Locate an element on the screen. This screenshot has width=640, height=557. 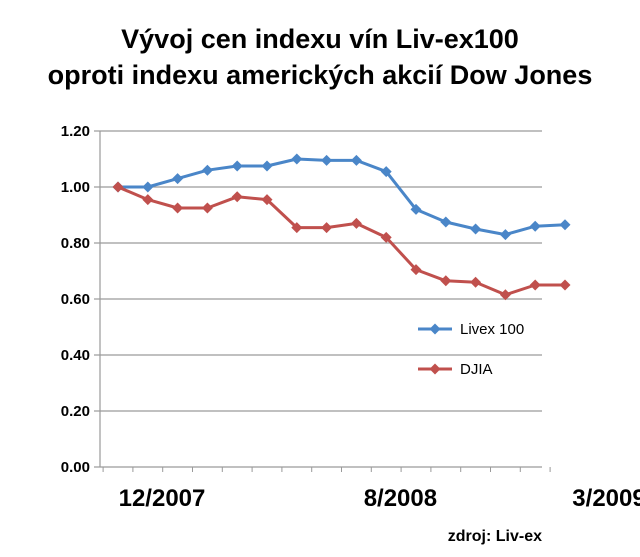
x-axis: 12/2007 8/2008 3/2009 is located at coordinates (371, 489).